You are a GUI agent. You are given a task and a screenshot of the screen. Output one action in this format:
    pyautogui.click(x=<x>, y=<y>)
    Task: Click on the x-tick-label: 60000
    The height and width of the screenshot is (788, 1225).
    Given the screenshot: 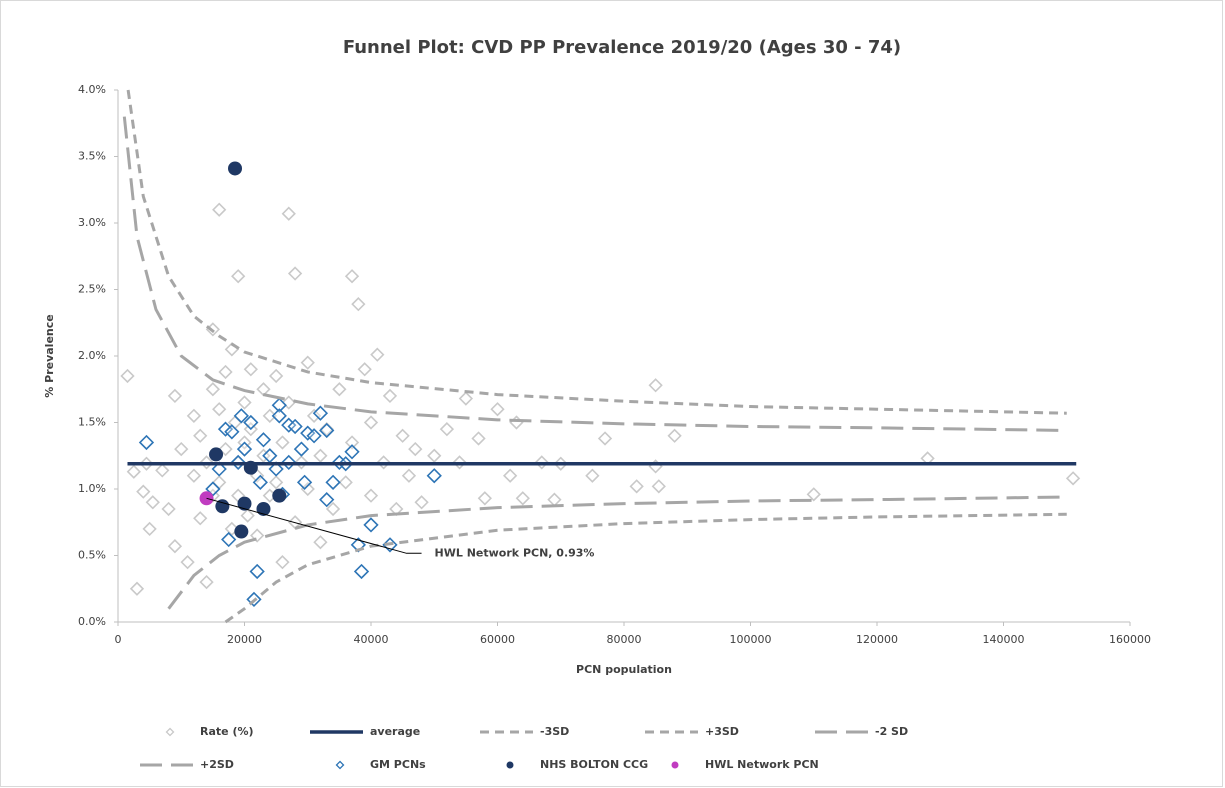 What is the action you would take?
    pyautogui.click(x=497, y=639)
    